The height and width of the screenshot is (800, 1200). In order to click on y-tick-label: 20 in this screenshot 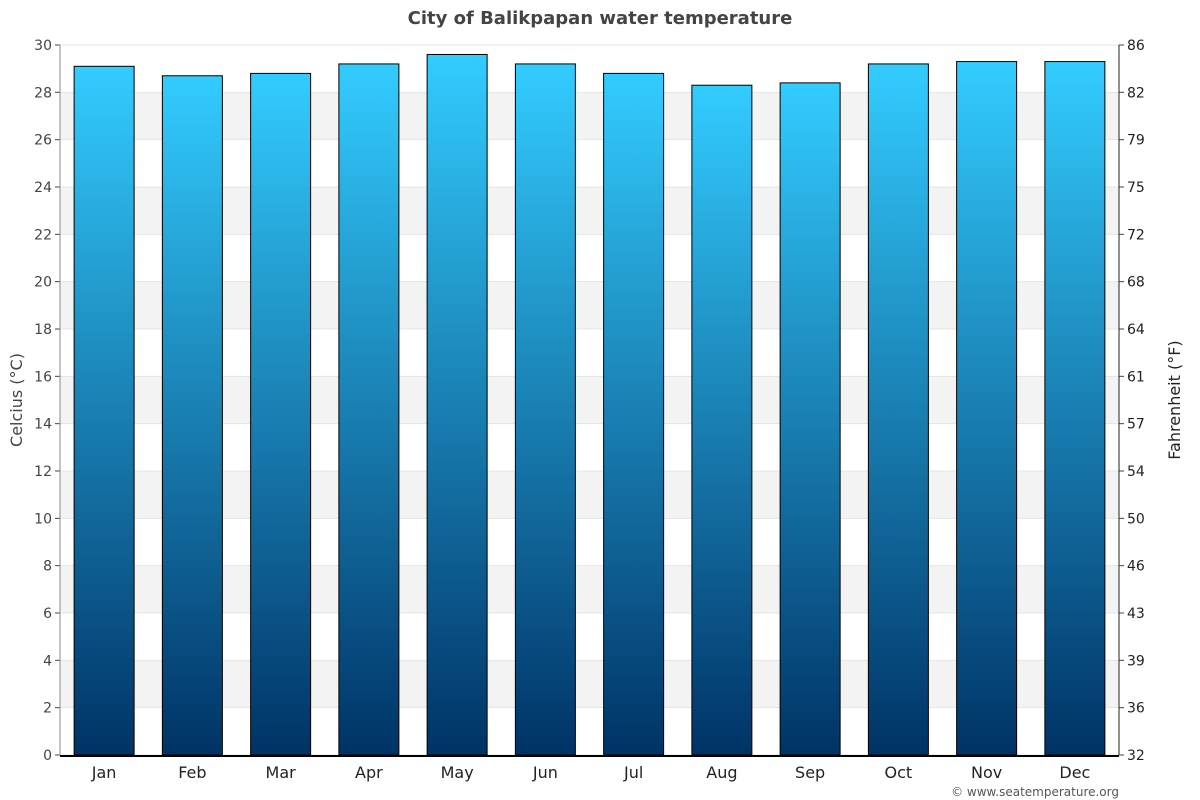, I will do `click(43, 283)`.